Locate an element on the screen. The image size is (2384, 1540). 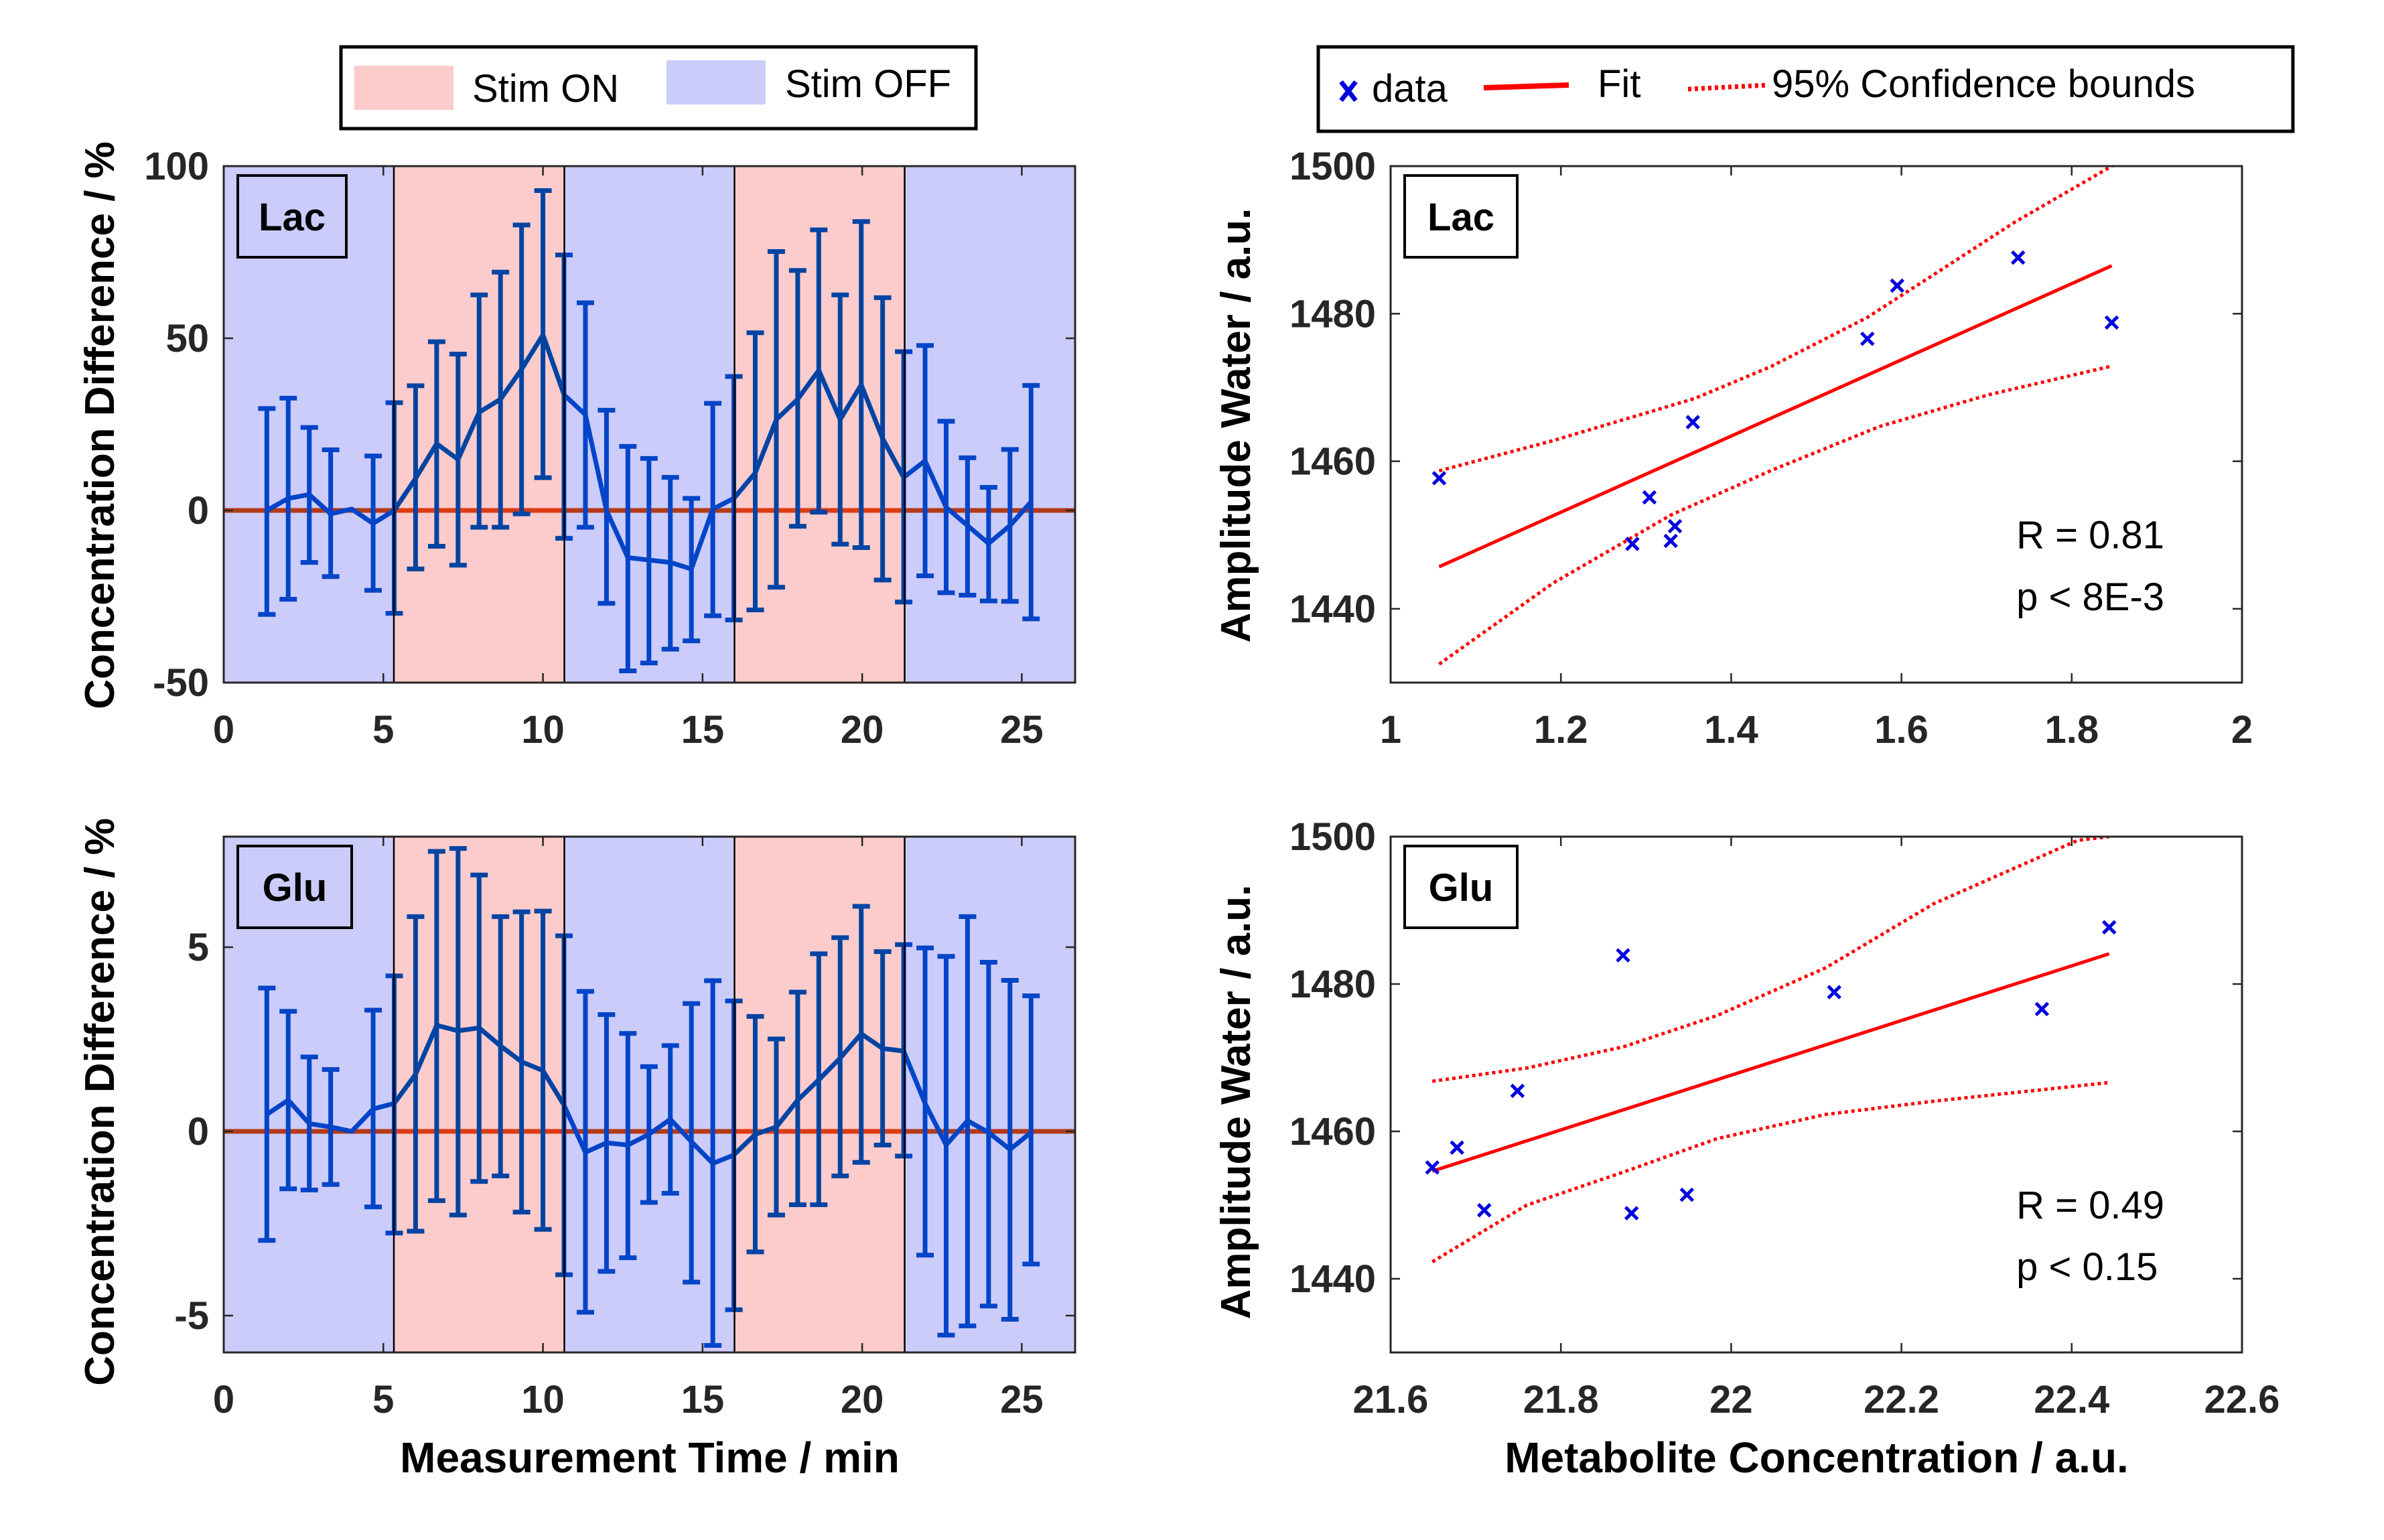
x-tick-label: 0 is located at coordinates (223, 730).